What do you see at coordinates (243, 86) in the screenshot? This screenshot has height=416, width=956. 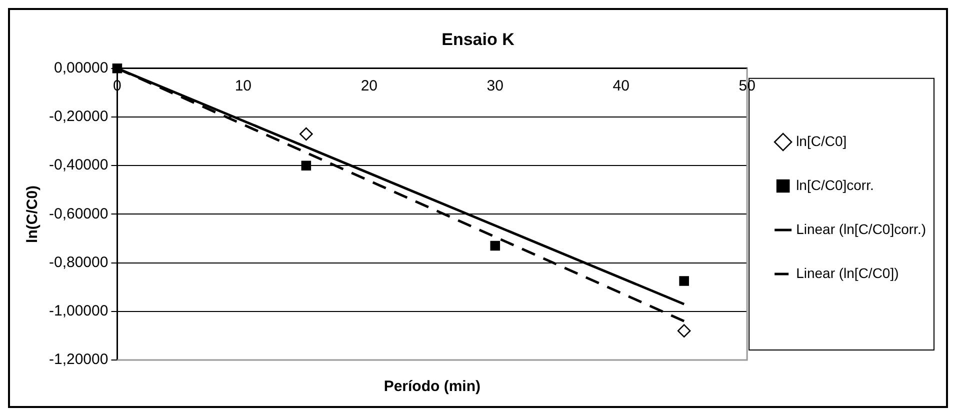 I see `x-tick-label: 10` at bounding box center [243, 86].